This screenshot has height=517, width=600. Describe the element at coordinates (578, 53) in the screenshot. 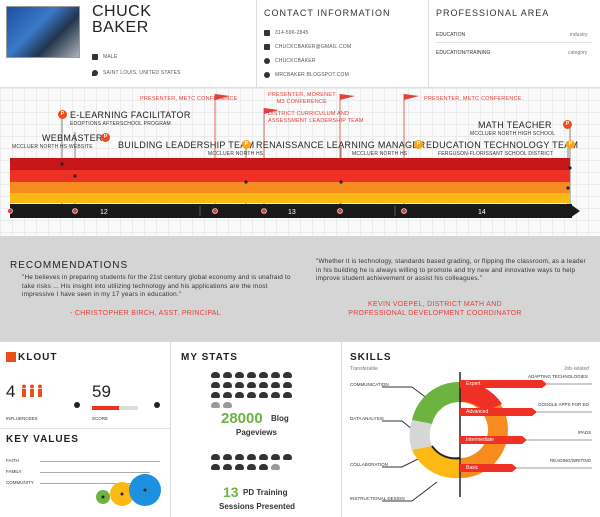

I see `area-value: category` at that location.